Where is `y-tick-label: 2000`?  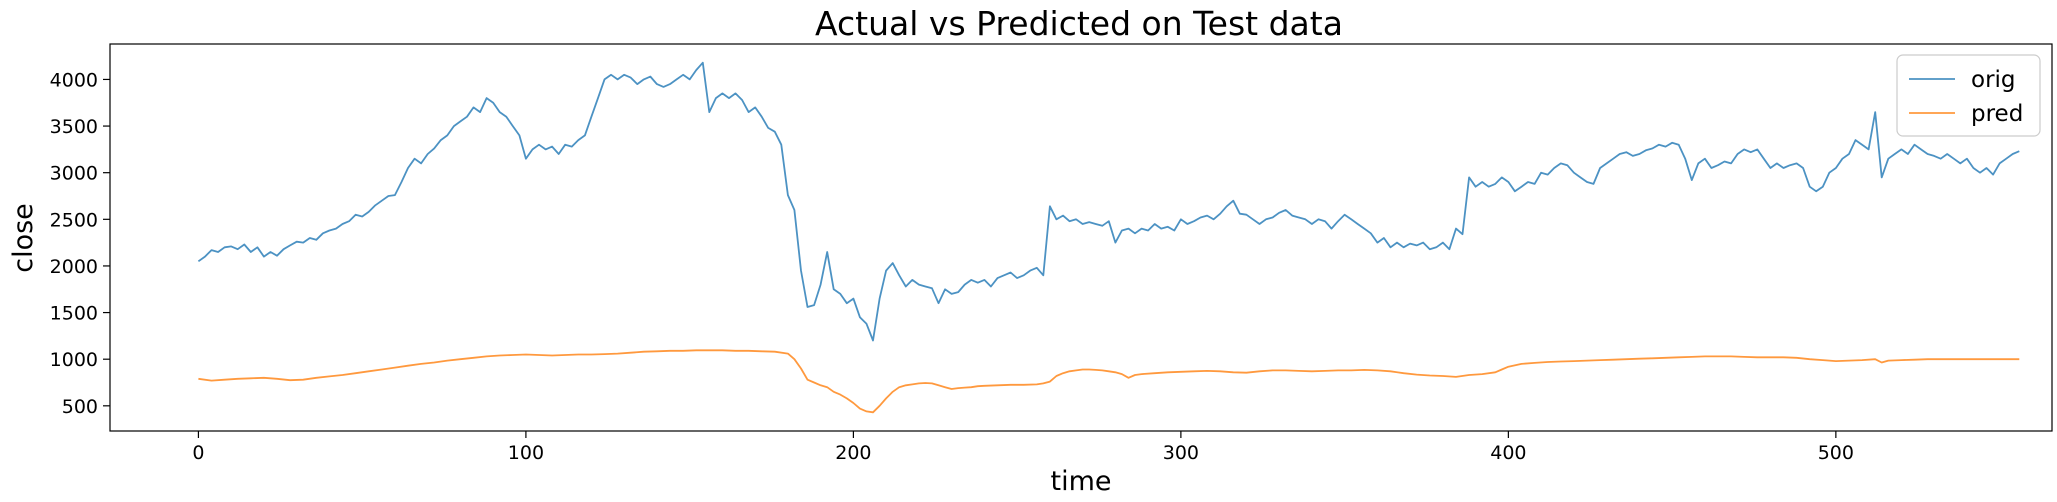 y-tick-label: 2000 is located at coordinates (74, 267).